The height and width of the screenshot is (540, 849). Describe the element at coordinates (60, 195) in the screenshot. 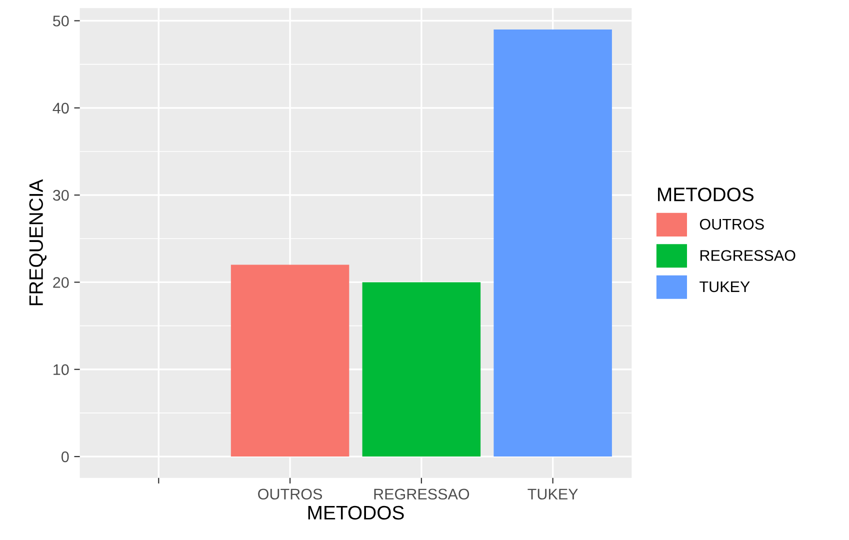

I see `y-tick-label: 30` at that location.